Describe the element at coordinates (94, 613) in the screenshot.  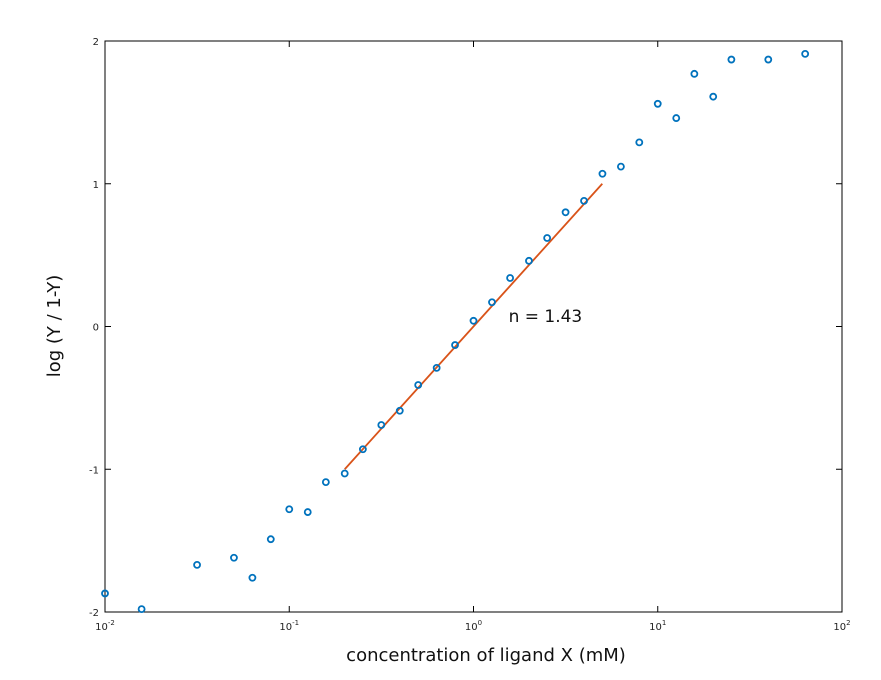
I see `y-tick-label: -2` at that location.